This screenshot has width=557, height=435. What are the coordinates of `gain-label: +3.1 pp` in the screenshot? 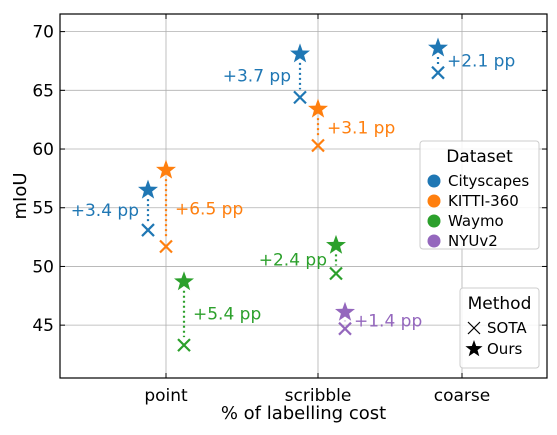 It's located at (361, 128).